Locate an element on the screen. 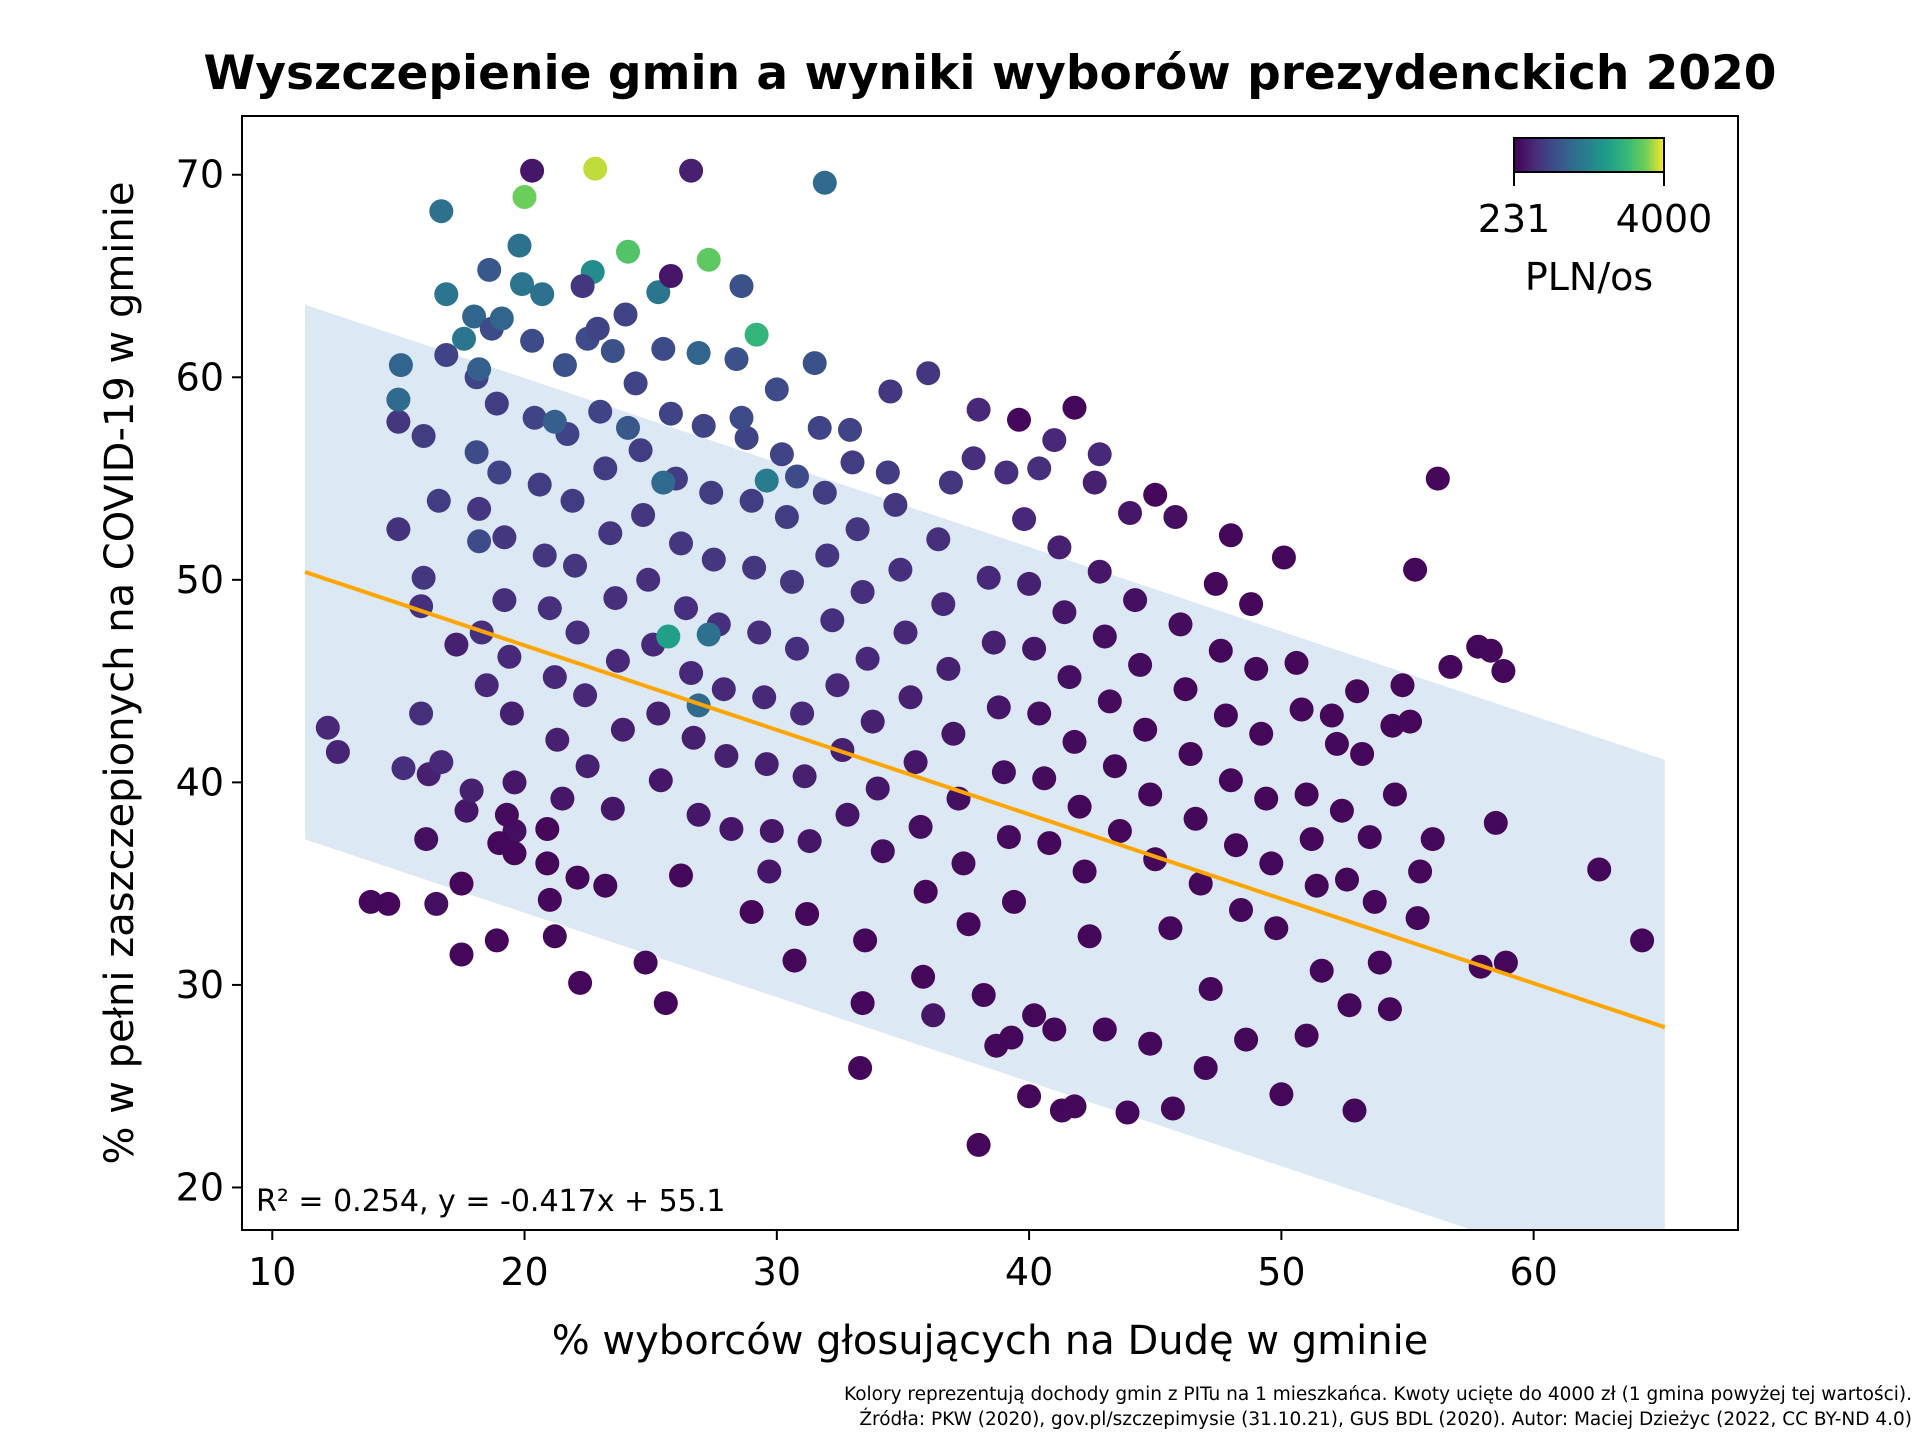 This screenshot has height=1440, width=1920. x-tick-label: 10 is located at coordinates (272, 1272).